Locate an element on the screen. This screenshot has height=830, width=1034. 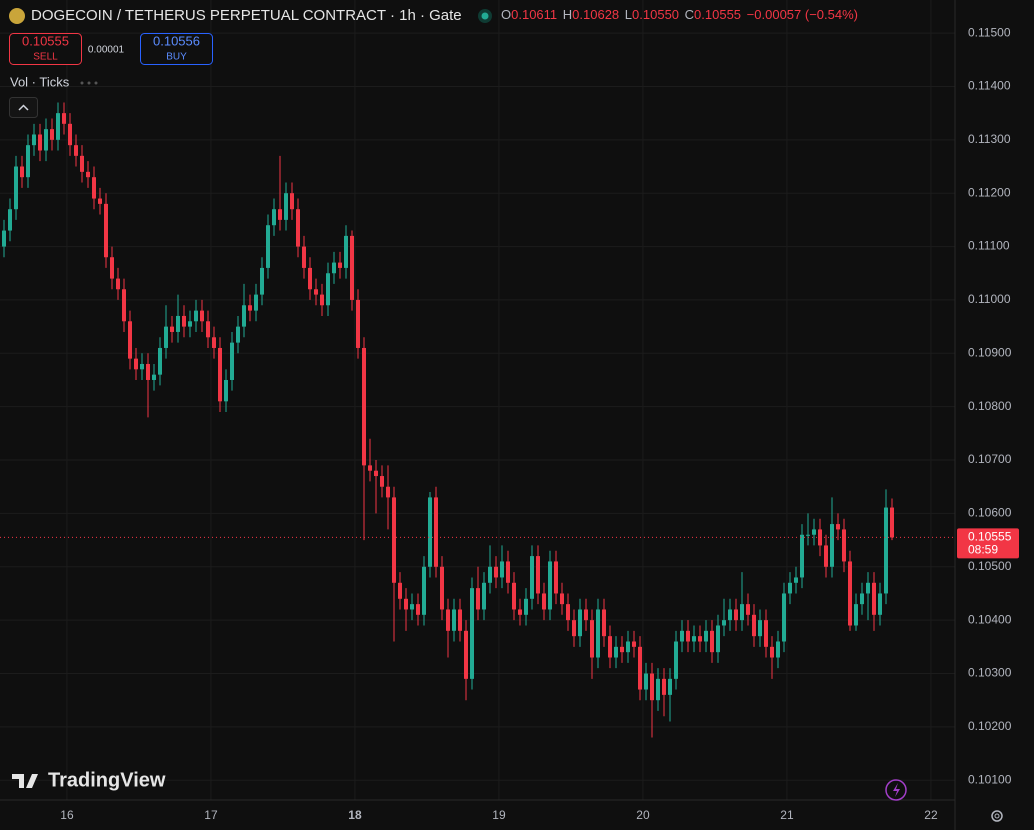
o-label: O is located at coordinates (506, 14).